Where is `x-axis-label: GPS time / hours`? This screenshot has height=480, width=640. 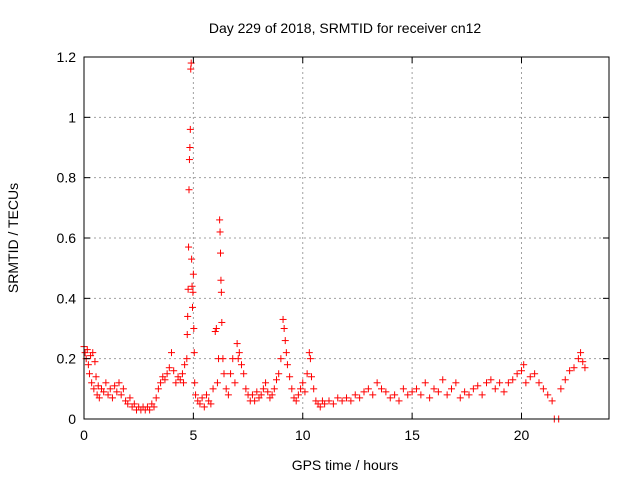
x-axis-label: GPS time / hours is located at coordinates (345, 465).